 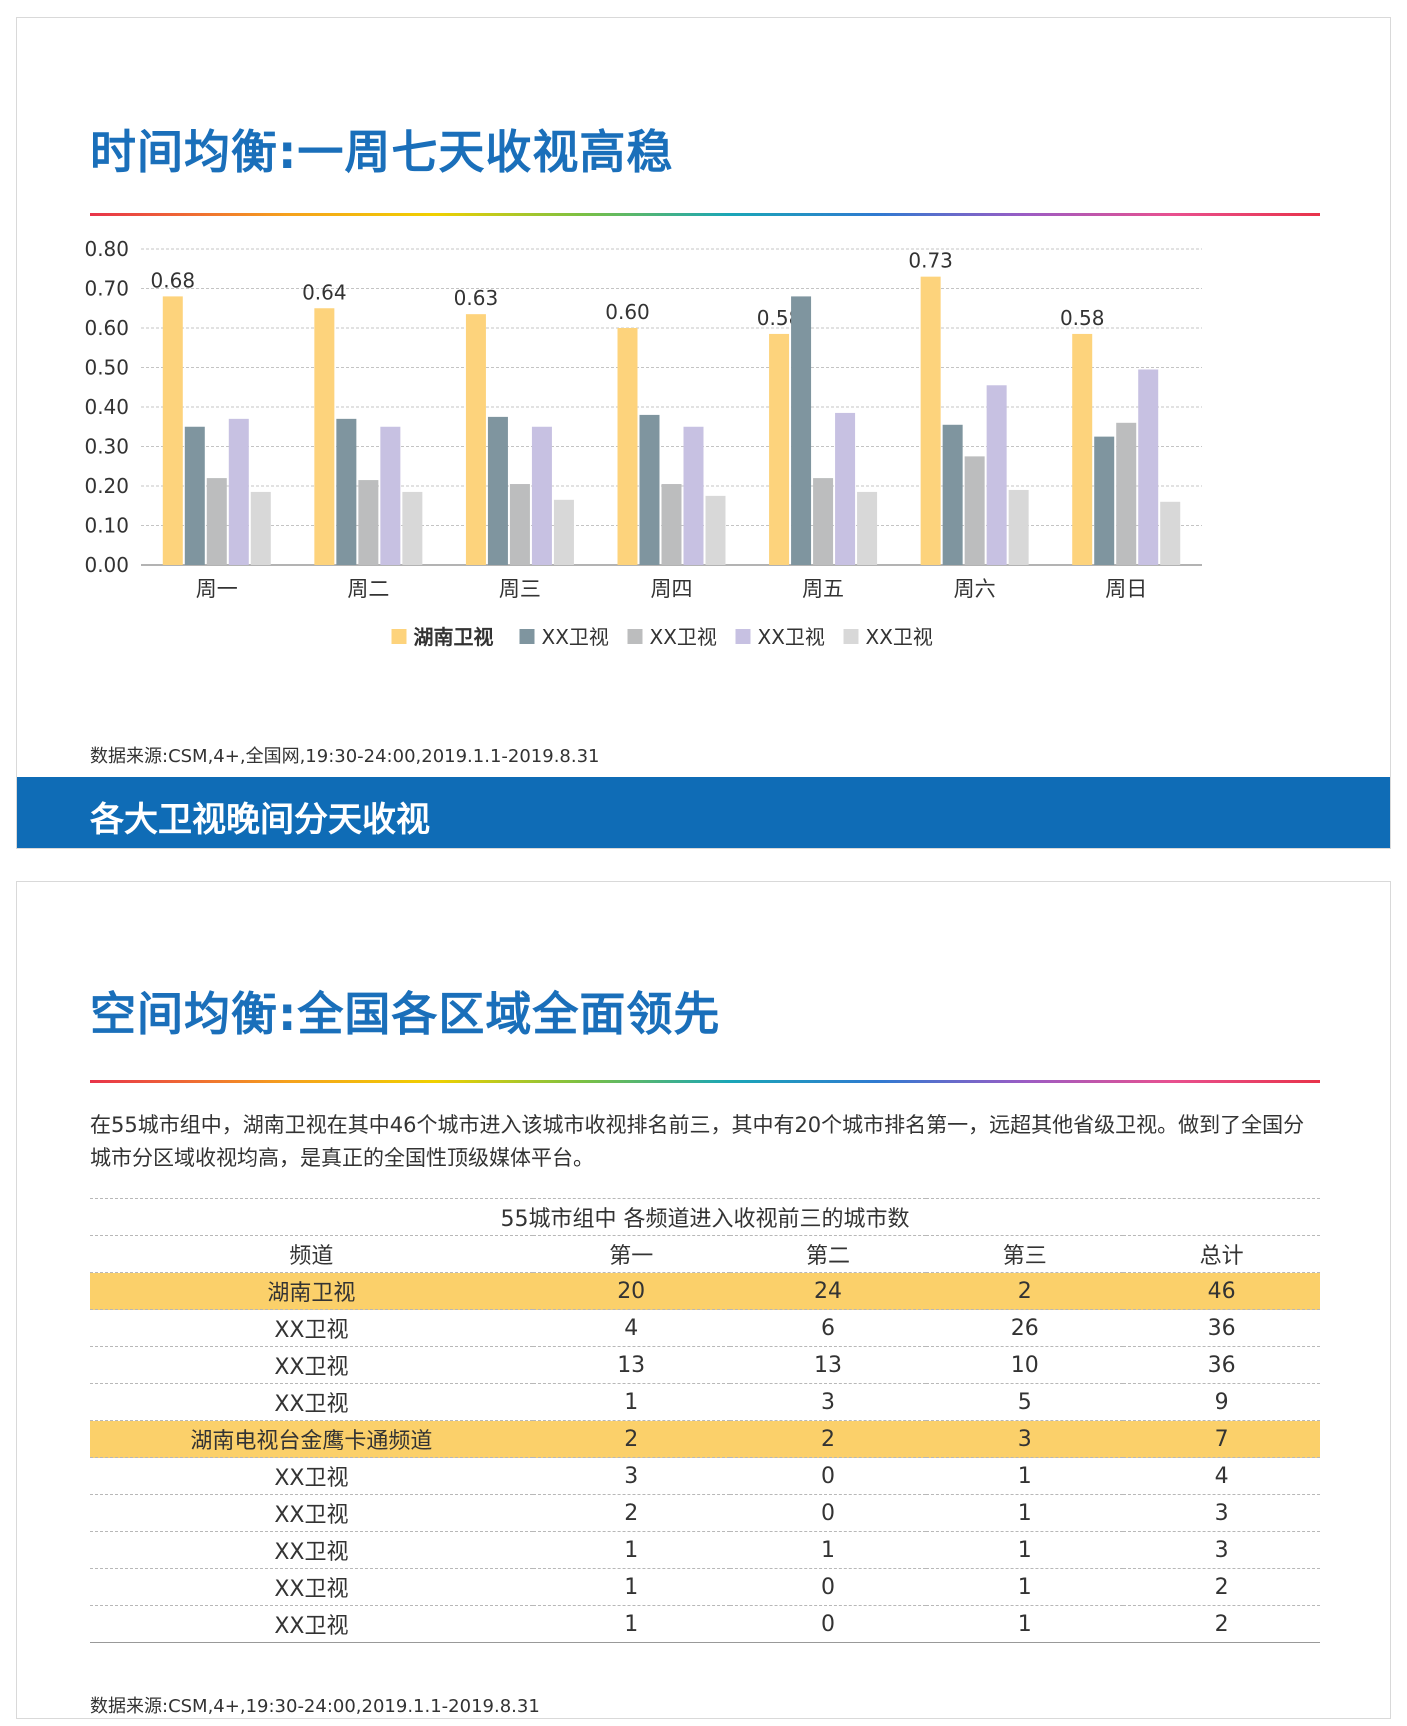 I want to click on x-tick-label: 周六, so click(x=975, y=589).